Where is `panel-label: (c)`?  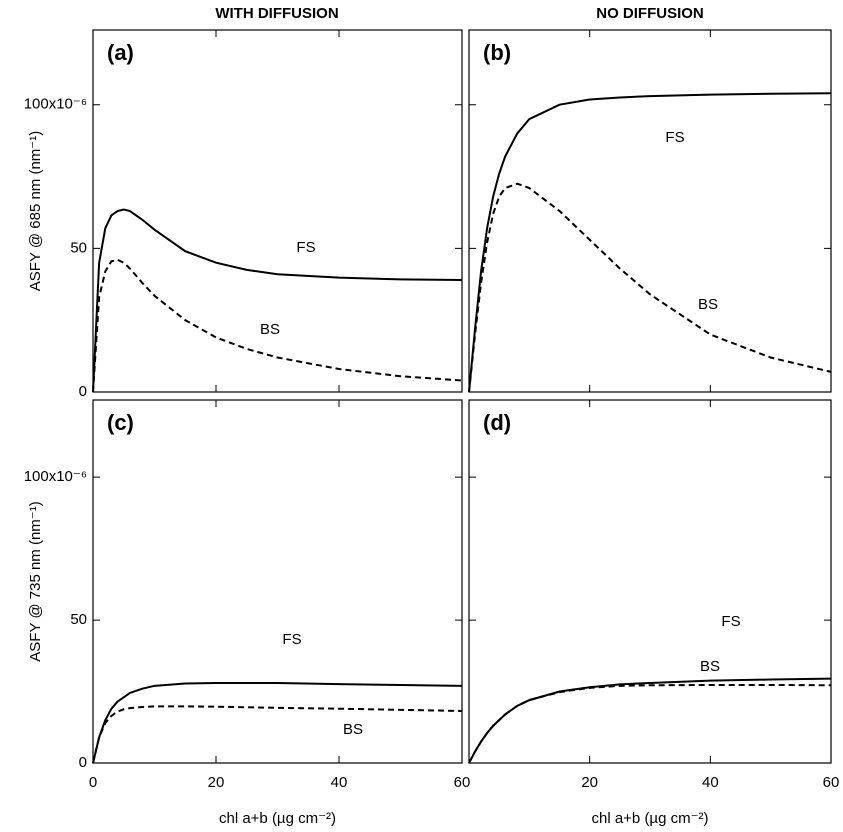 panel-label: (c) is located at coordinates (120, 422).